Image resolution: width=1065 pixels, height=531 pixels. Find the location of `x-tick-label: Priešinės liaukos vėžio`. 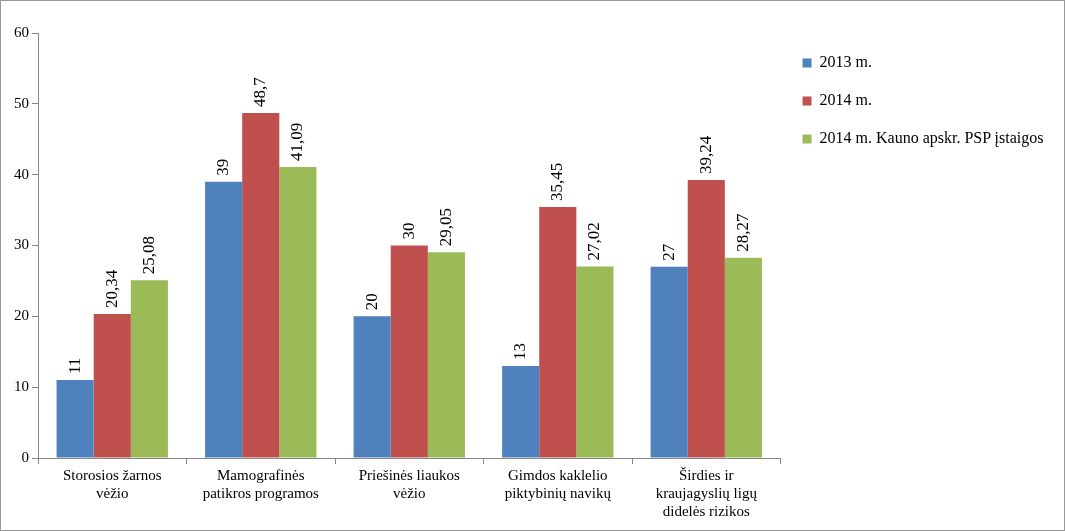

x-tick-label: Priešinės liaukos vėžio is located at coordinates (409, 483).